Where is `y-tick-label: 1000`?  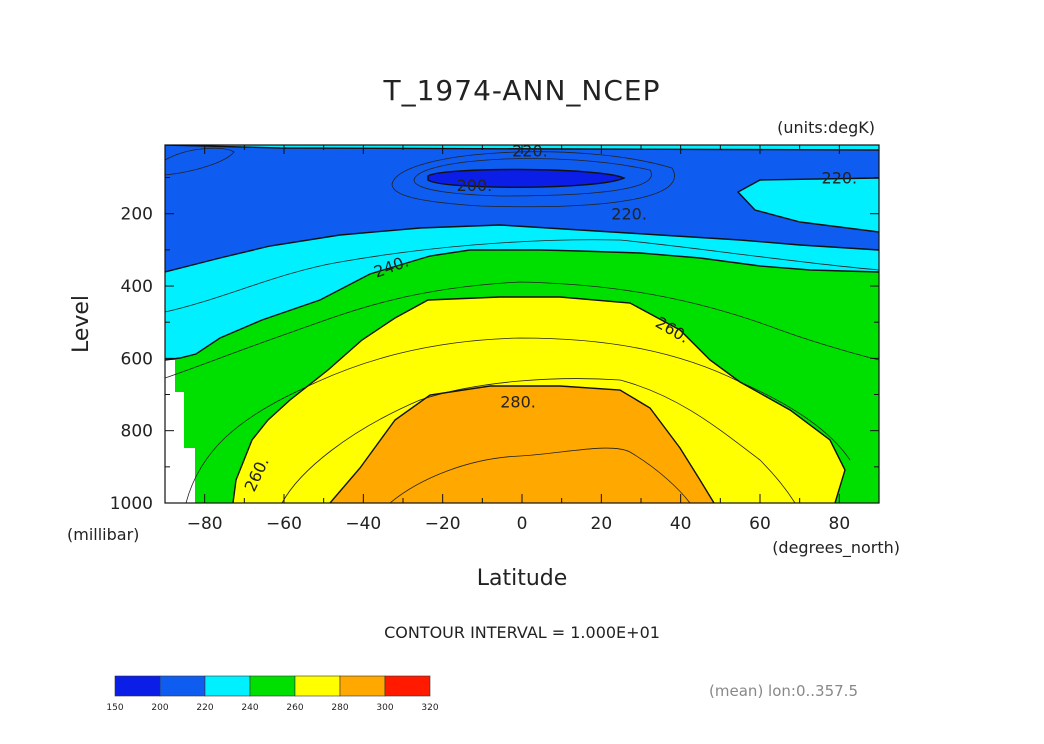 y-tick-label: 1000 is located at coordinates (131, 504).